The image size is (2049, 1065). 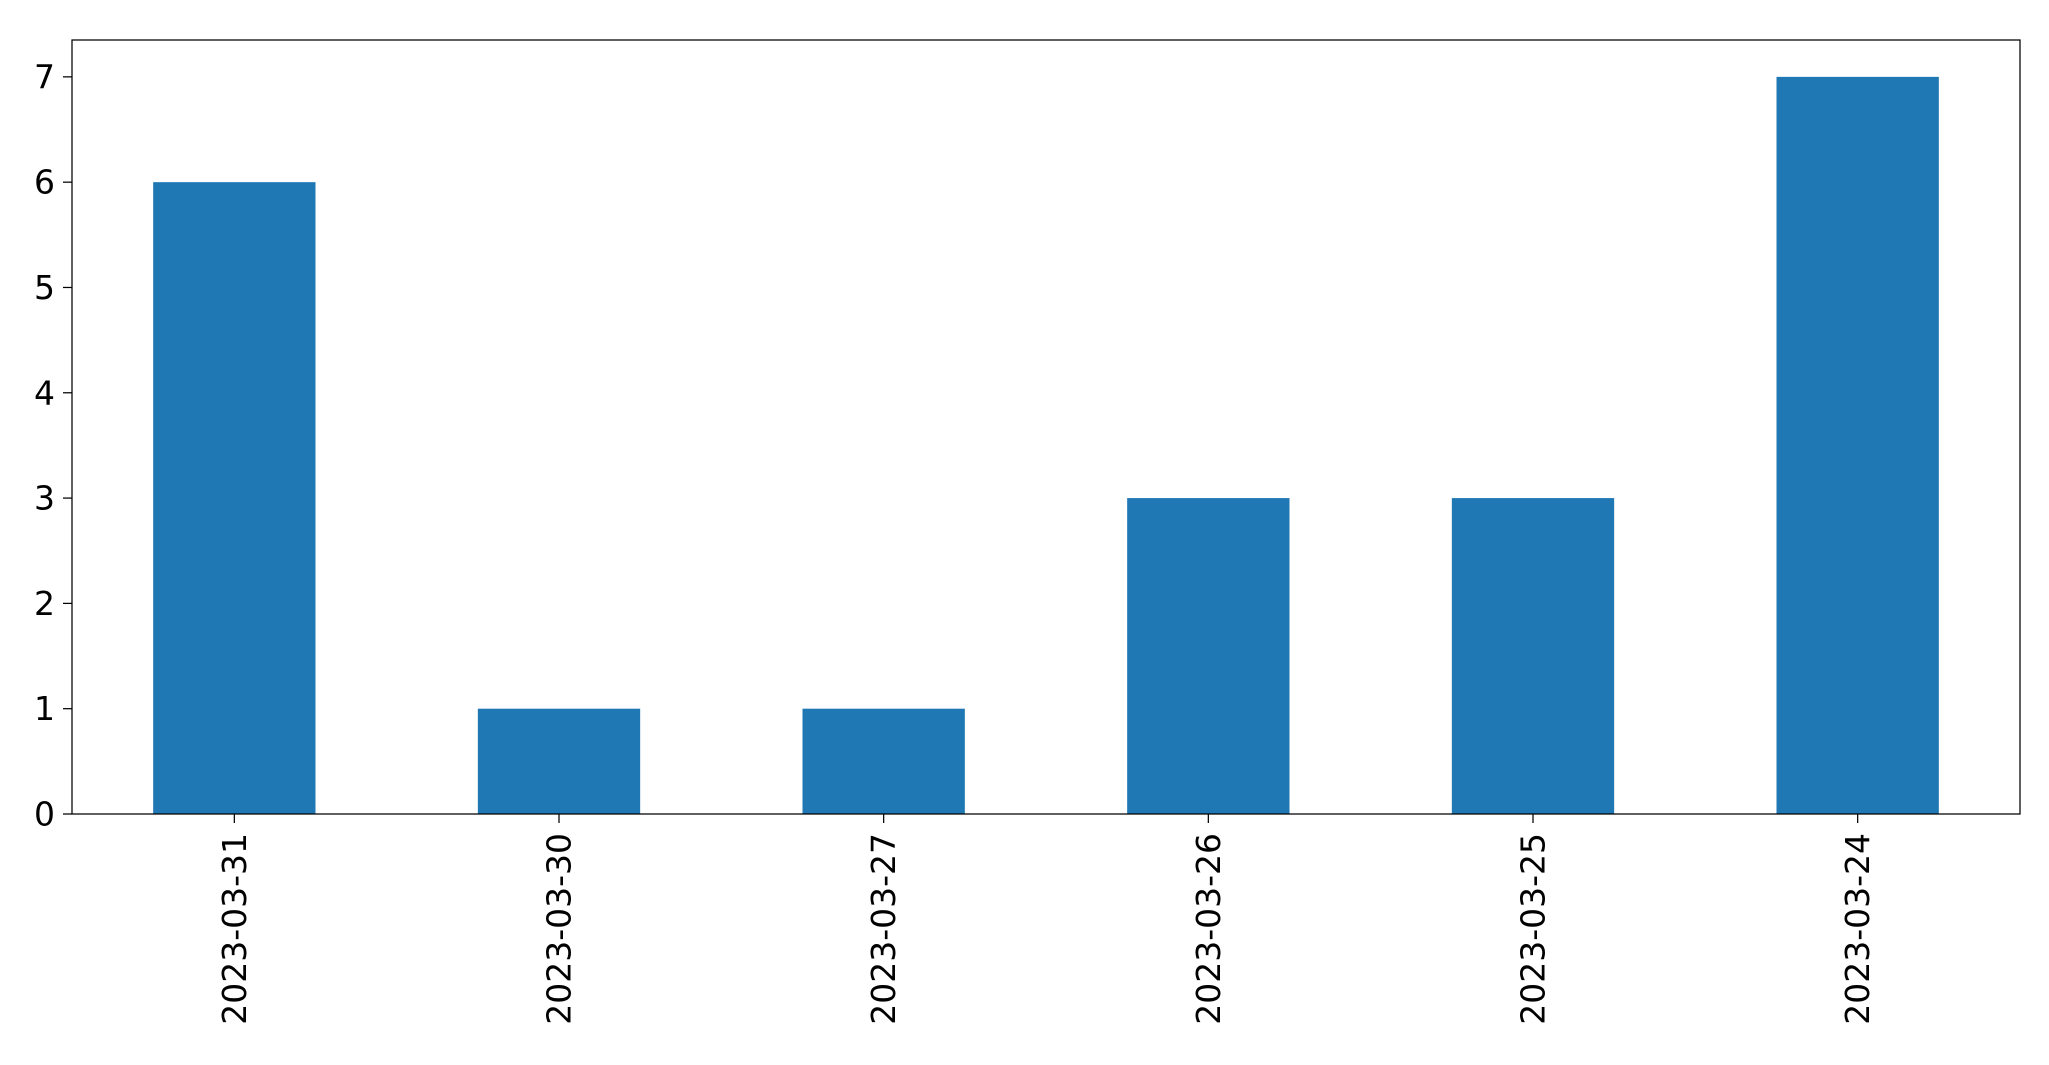 What do you see at coordinates (44, 708) in the screenshot?
I see `y-tick-label: 1` at bounding box center [44, 708].